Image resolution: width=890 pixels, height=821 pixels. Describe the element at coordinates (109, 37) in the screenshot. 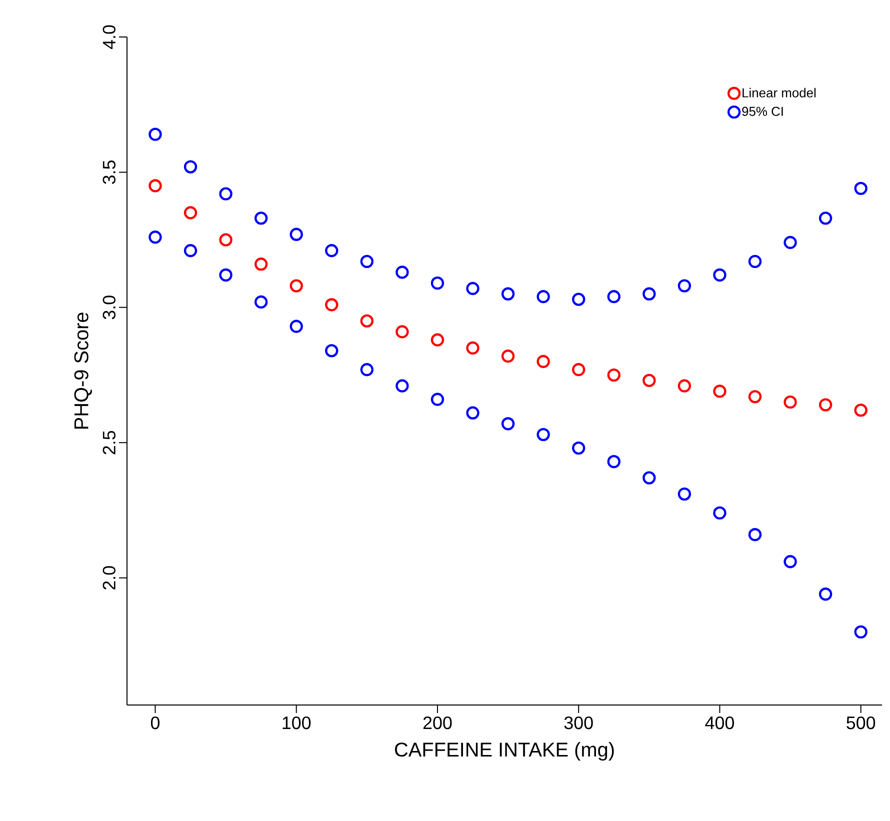

I see `y-tick-label: 4.0` at that location.